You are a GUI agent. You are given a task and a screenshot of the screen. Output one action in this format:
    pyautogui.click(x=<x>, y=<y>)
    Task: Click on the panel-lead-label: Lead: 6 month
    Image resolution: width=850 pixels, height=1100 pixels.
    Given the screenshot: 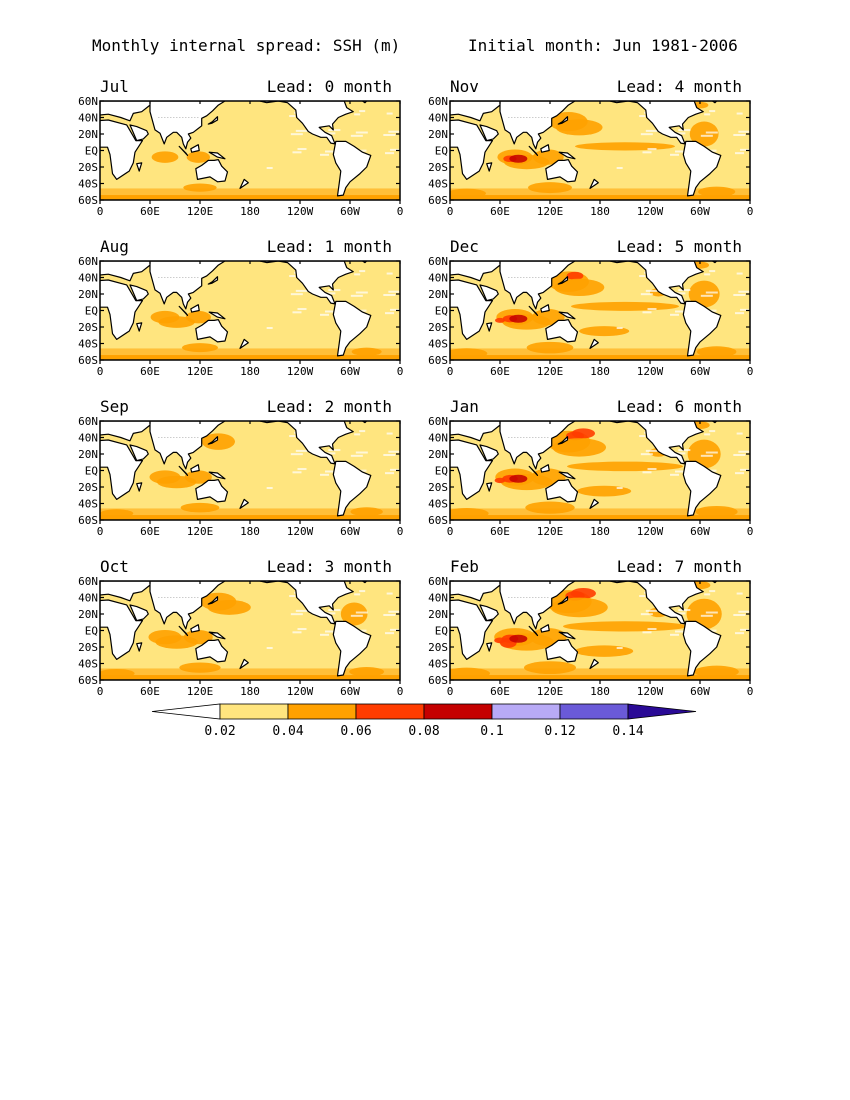 What is the action you would take?
    pyautogui.click(x=679, y=406)
    